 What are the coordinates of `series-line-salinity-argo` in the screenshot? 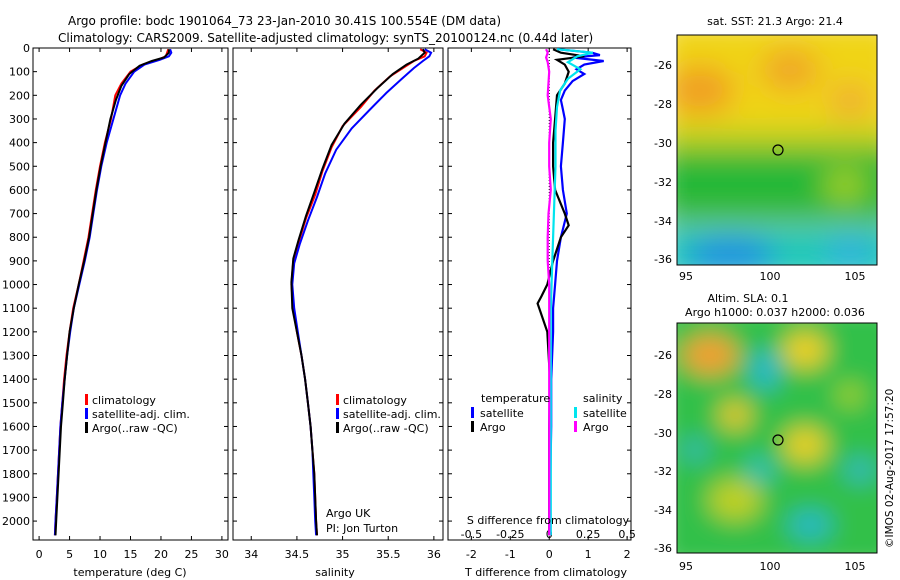 It's located at (548, 292).